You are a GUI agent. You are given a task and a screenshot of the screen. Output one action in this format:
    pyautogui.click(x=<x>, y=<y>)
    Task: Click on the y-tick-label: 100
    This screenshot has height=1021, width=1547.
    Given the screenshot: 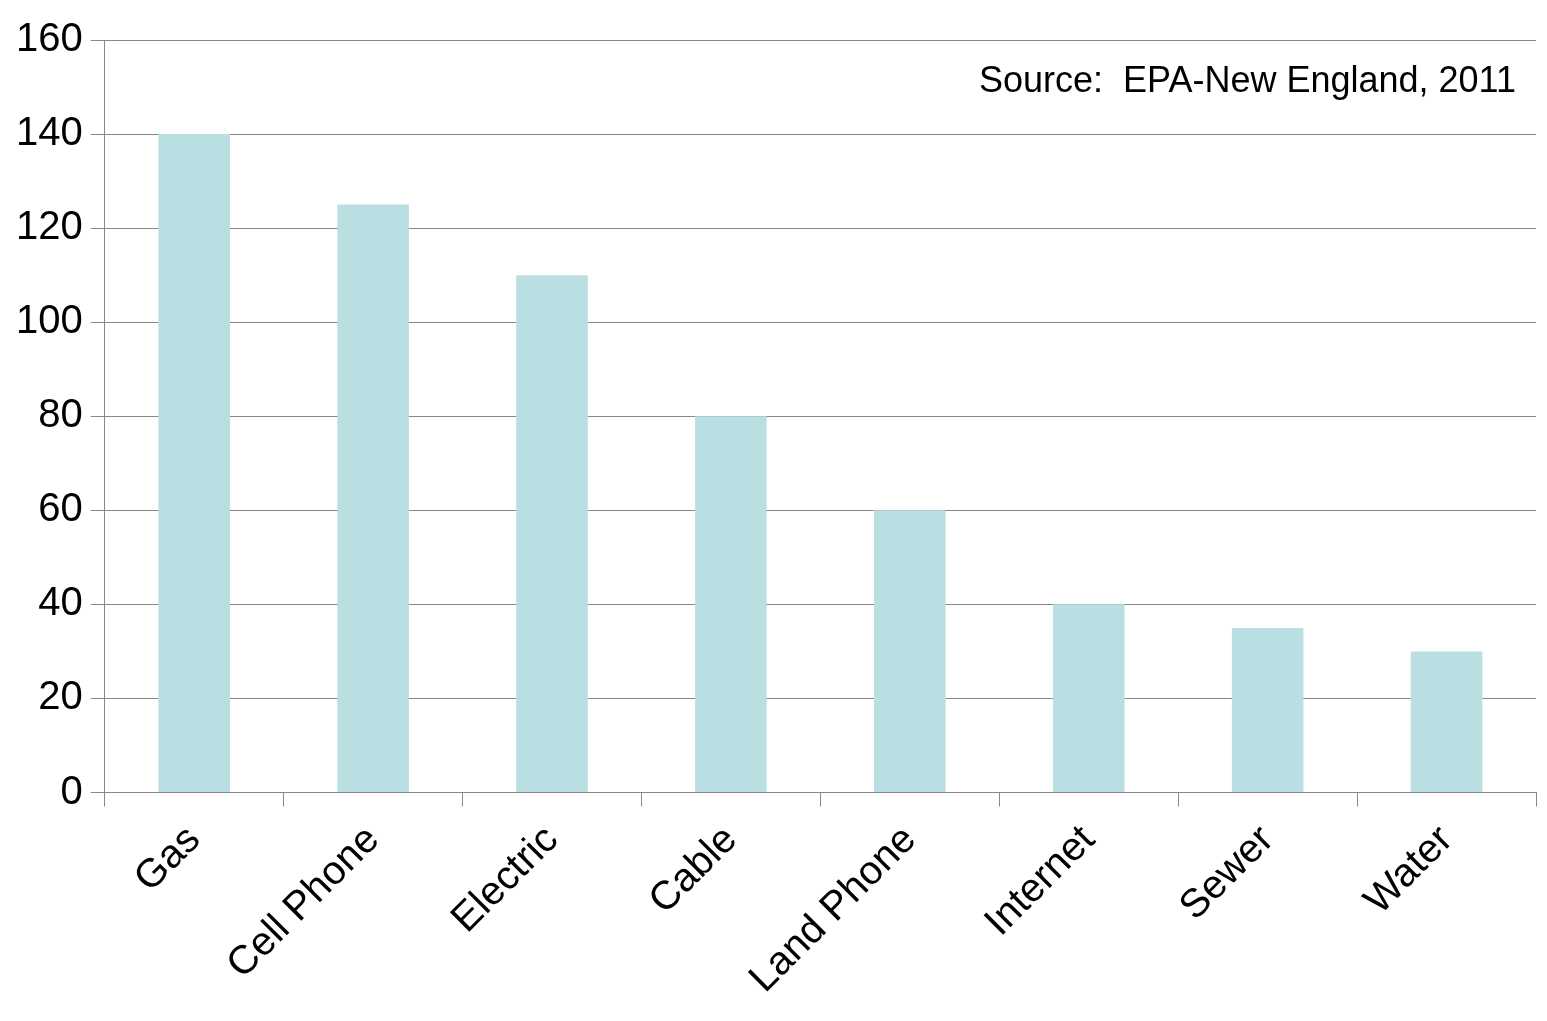 What is the action you would take?
    pyautogui.click(x=49, y=319)
    